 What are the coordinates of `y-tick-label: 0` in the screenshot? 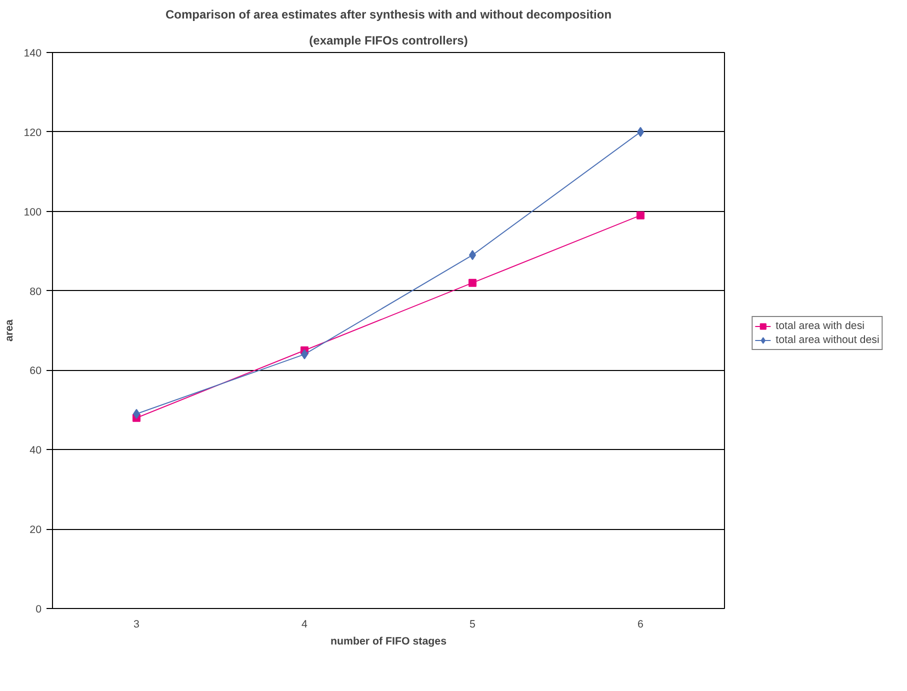 It's located at (39, 610).